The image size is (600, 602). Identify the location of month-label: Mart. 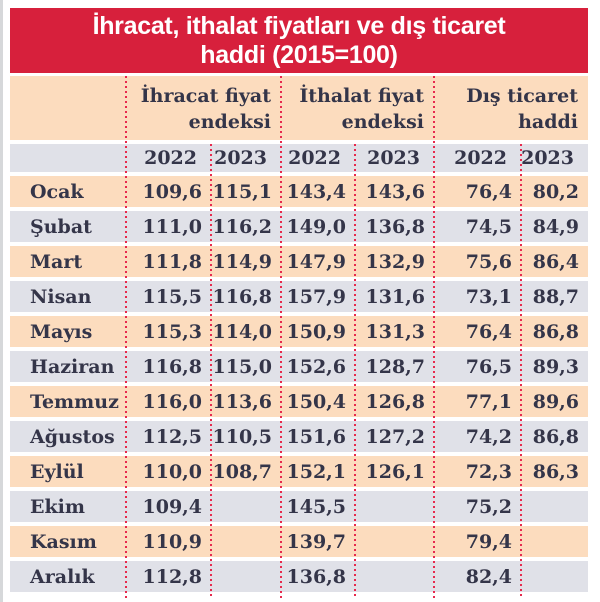
(56, 261).